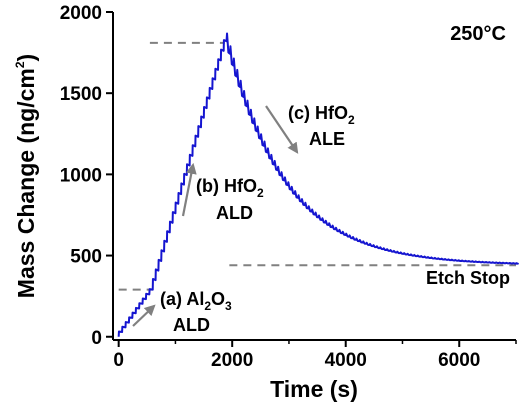 The height and width of the screenshot is (411, 520). What do you see at coordinates (20, 64) in the screenshot?
I see `y-axis-label-superscript: 2` at bounding box center [20, 64].